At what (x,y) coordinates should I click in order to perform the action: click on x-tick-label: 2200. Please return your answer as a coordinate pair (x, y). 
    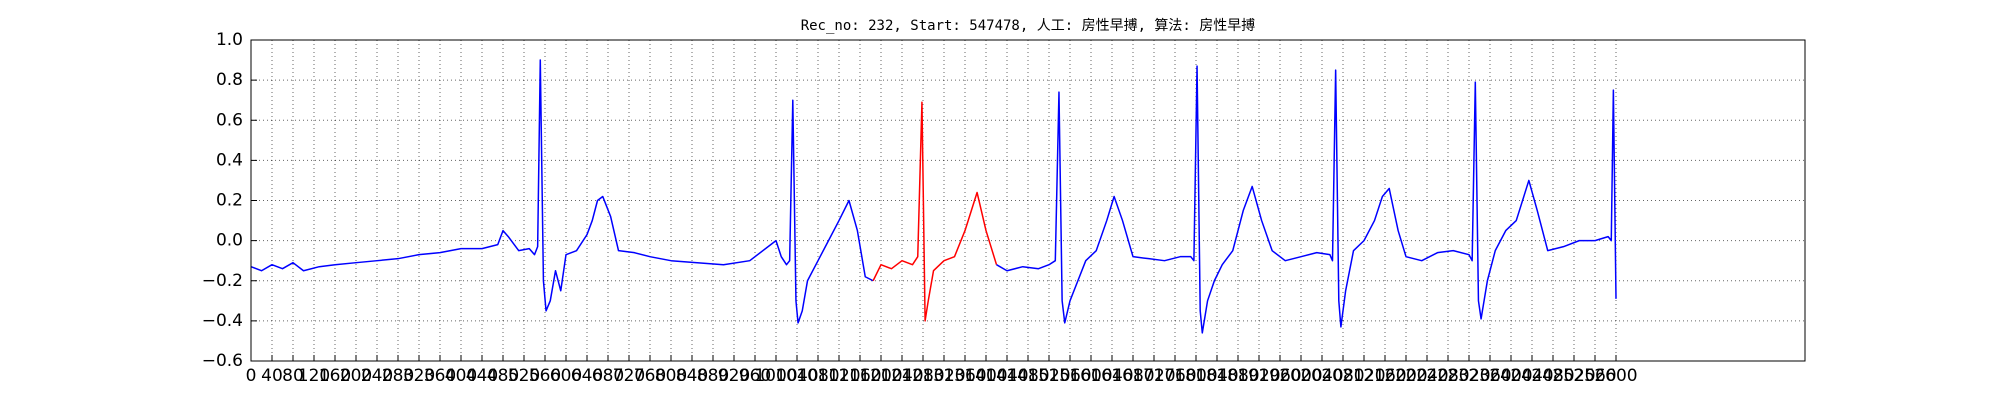
    Looking at the image, I should click on (1405, 376).